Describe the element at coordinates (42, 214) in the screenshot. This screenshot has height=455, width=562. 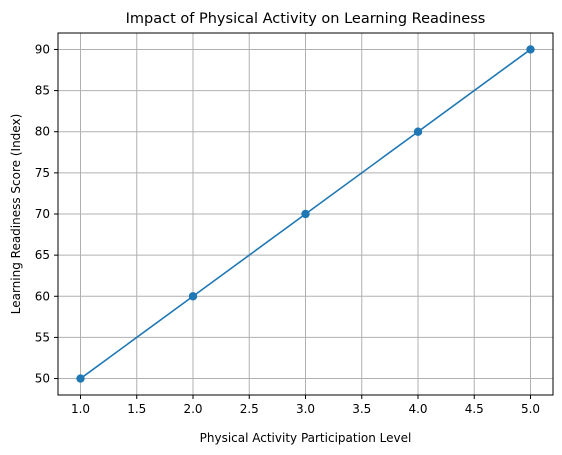
I see `y-tick-label: 70` at that location.